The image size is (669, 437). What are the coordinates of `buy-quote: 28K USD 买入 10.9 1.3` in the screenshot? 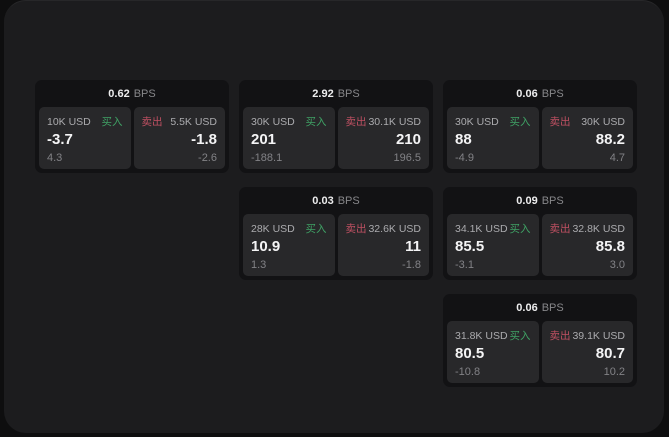 It's located at (289, 245).